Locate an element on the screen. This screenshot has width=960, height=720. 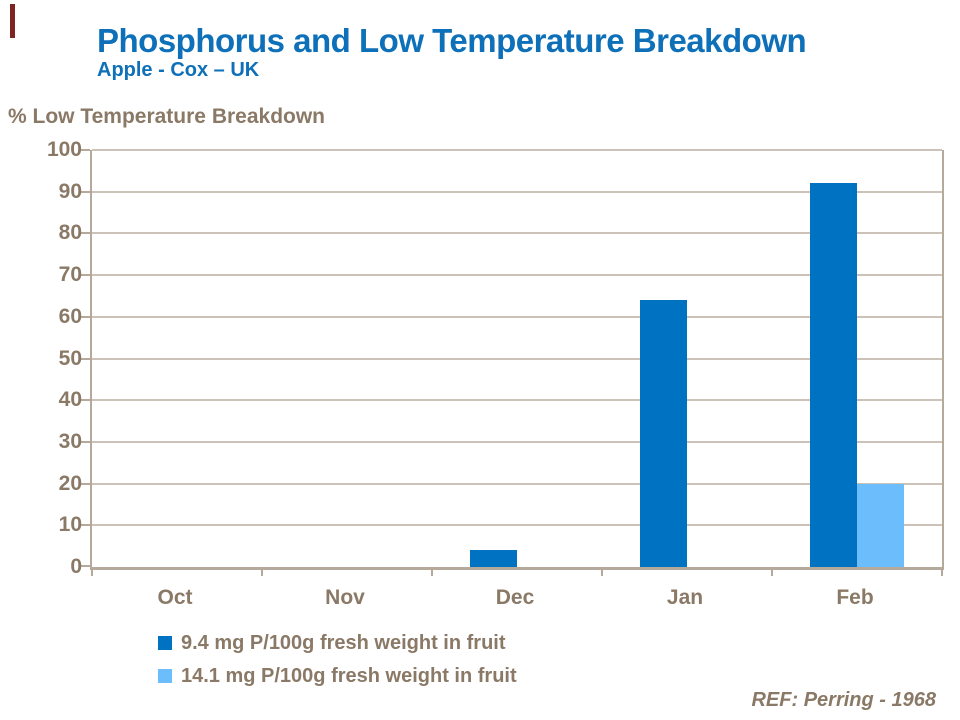
legend-item-series2: 14.1 mg P/100g fresh weight in fruit is located at coordinates (468, 676).